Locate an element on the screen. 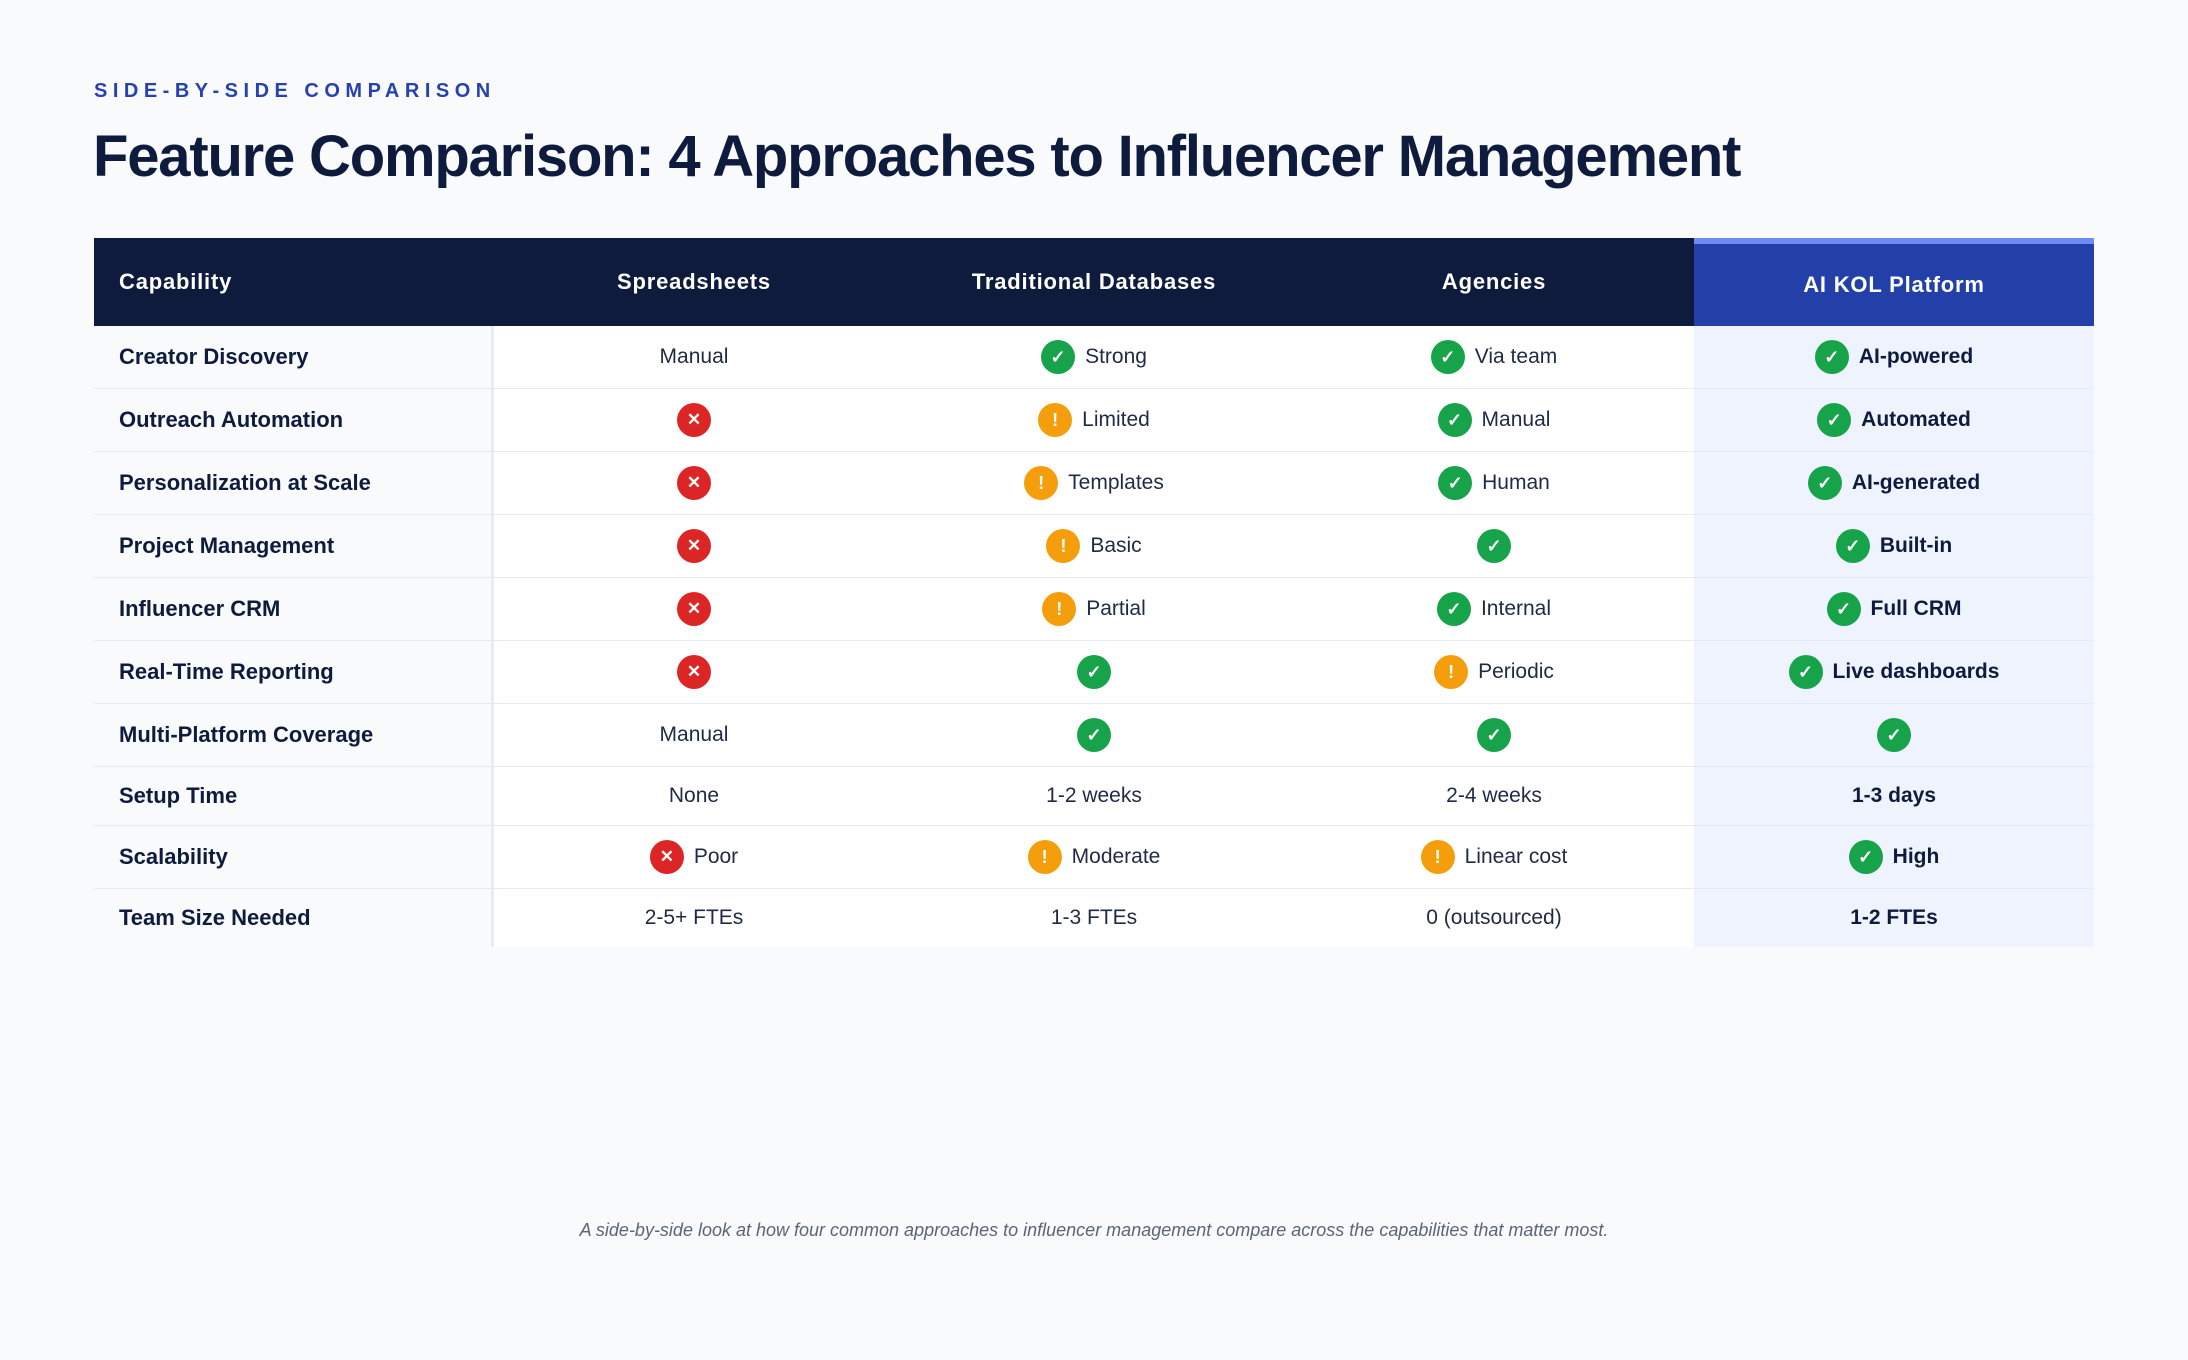  cell-text: High is located at coordinates (1916, 856).